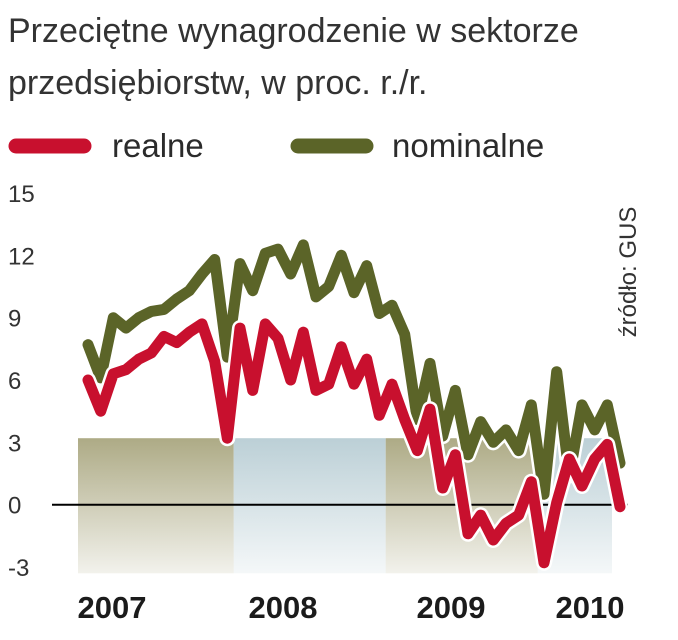  I want to click on year-band-2008, so click(309, 506).